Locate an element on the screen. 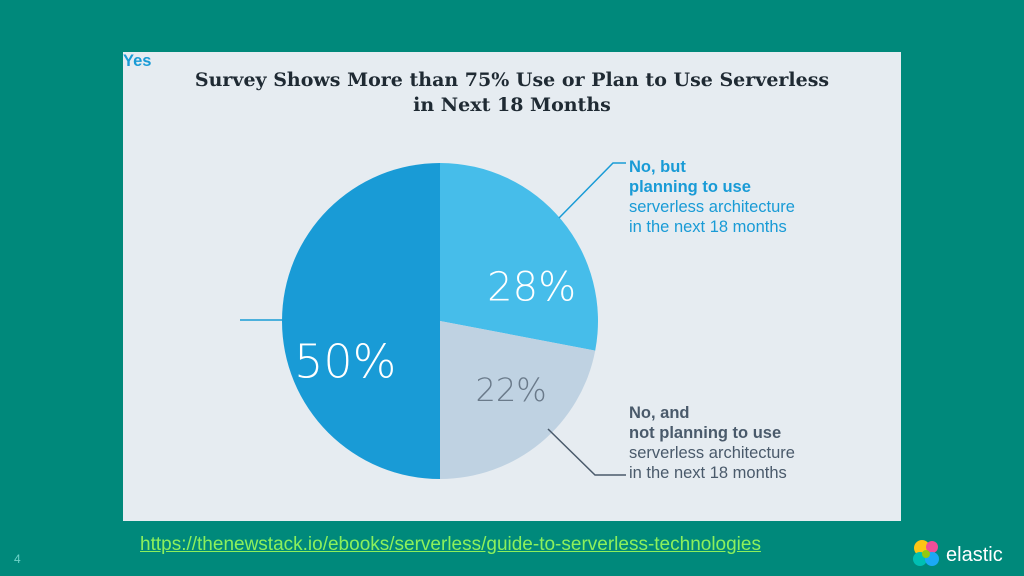 The height and width of the screenshot is (576, 1024). elastic-logo: elastic is located at coordinates (960, 554).